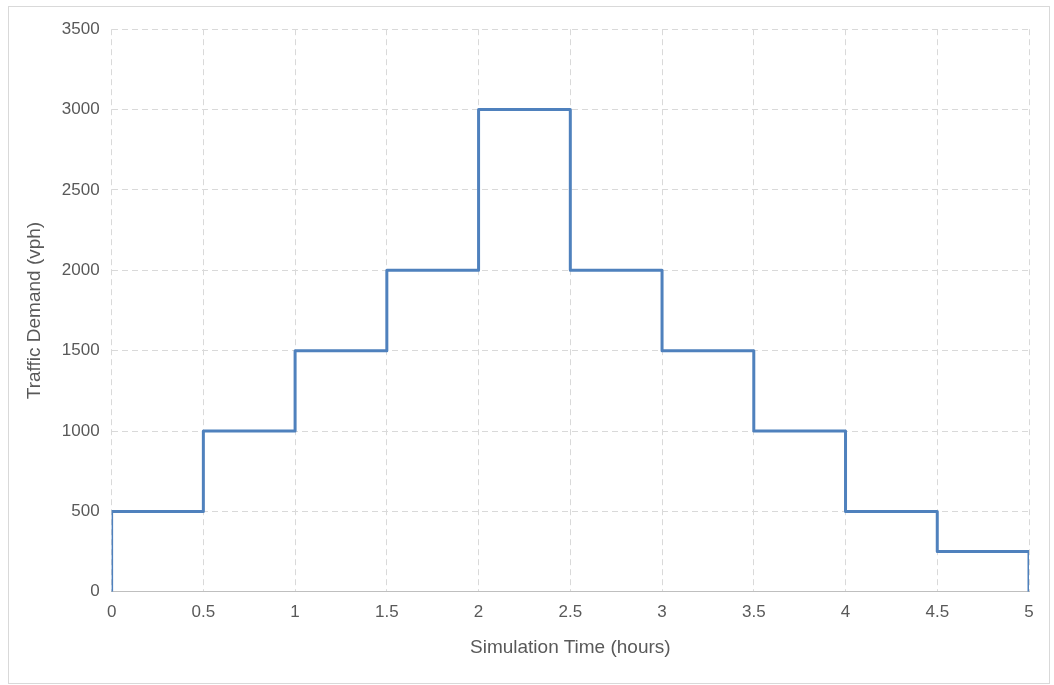  I want to click on y-tick-label: 1500, so click(80, 350).